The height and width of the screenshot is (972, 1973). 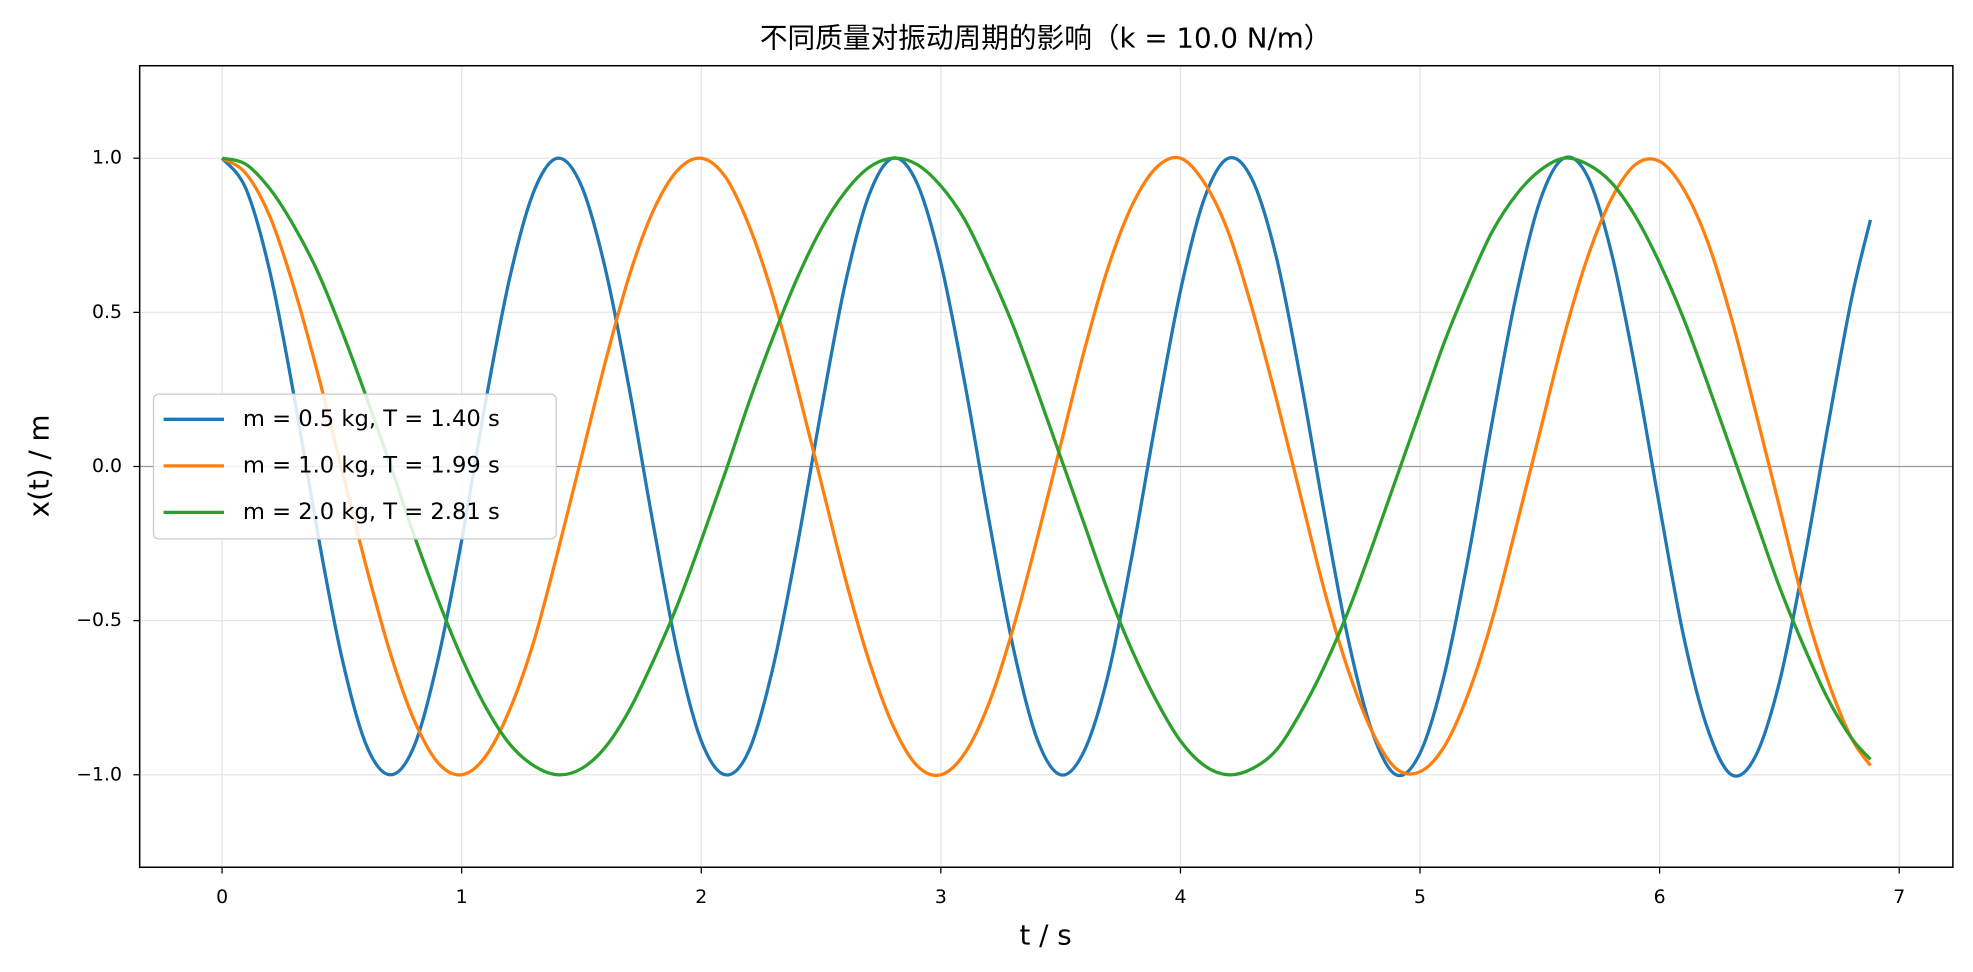 What do you see at coordinates (1899, 897) in the screenshot?
I see `x-tick-label: 7` at bounding box center [1899, 897].